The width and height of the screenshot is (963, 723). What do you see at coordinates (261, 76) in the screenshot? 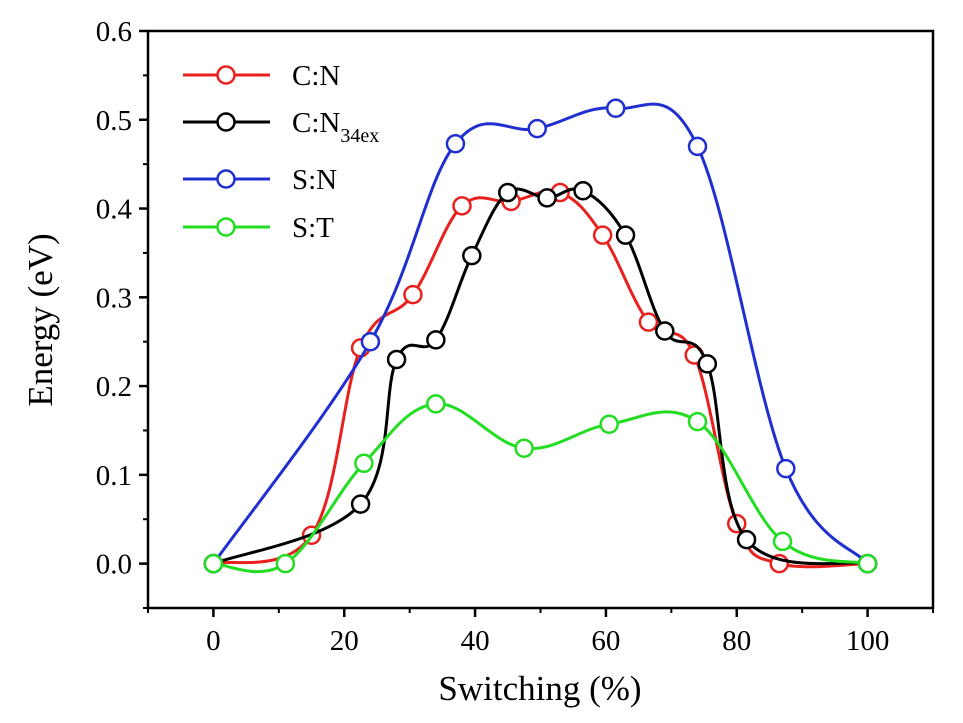
I see `legend-entry: C:N` at bounding box center [261, 76].